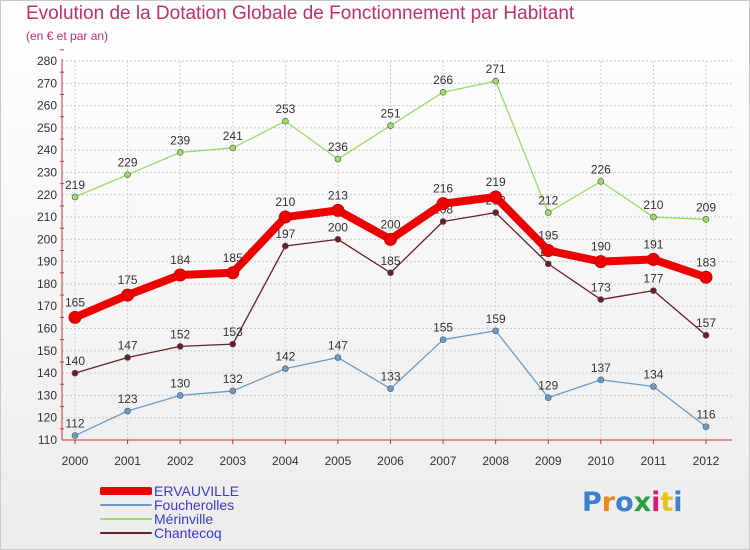 This screenshot has width=750, height=550. I want to click on data-label: 183, so click(706, 262).